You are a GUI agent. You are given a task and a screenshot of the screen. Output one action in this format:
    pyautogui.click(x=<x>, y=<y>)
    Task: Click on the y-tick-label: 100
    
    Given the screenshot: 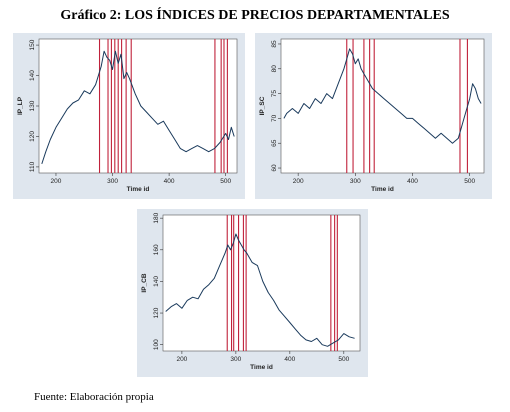 What is the action you would take?
    pyautogui.click(x=156, y=344)
    